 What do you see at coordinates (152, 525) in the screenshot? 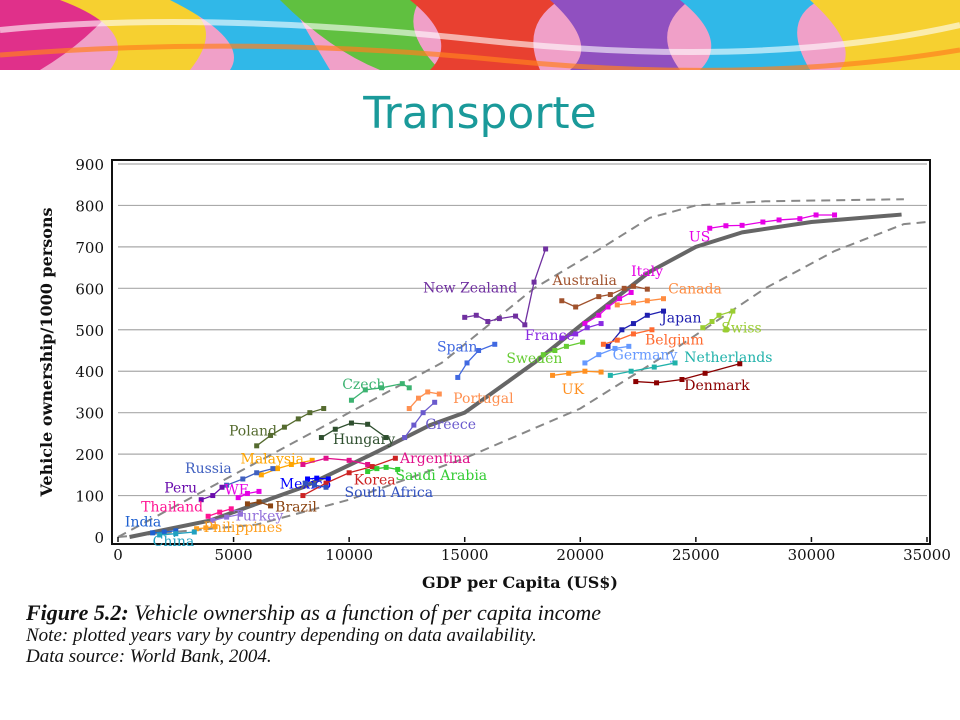
I see `series-india: India` at bounding box center [152, 525].